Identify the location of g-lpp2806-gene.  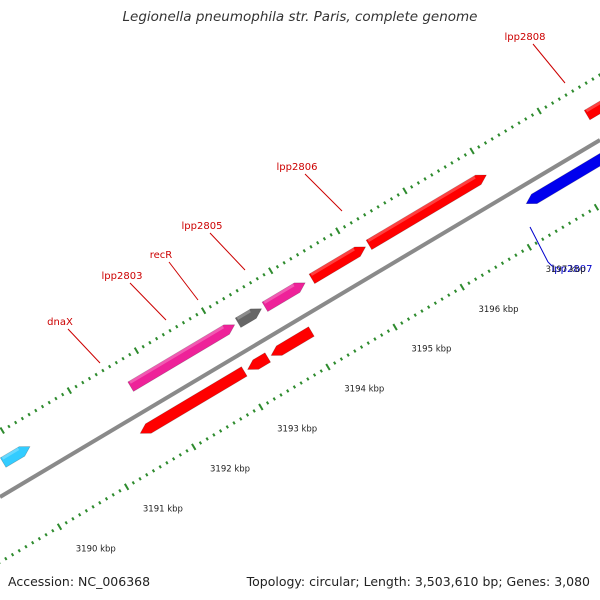
(426, 212).